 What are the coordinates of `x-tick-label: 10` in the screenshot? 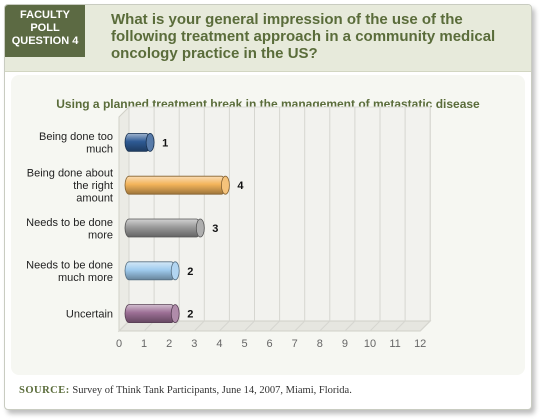 It's located at (370, 344).